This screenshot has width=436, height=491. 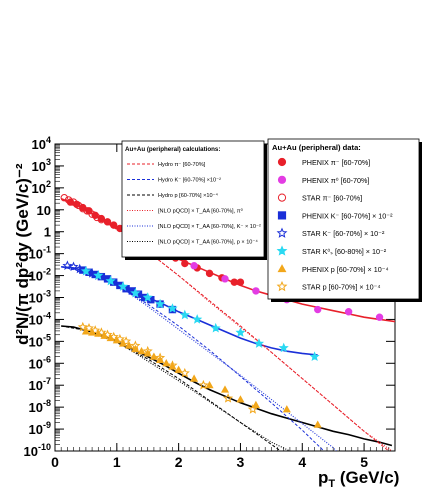 What do you see at coordinates (40, 318) in the screenshot?
I see `y-tick-label: 10⁻⁴` at bounding box center [40, 318].